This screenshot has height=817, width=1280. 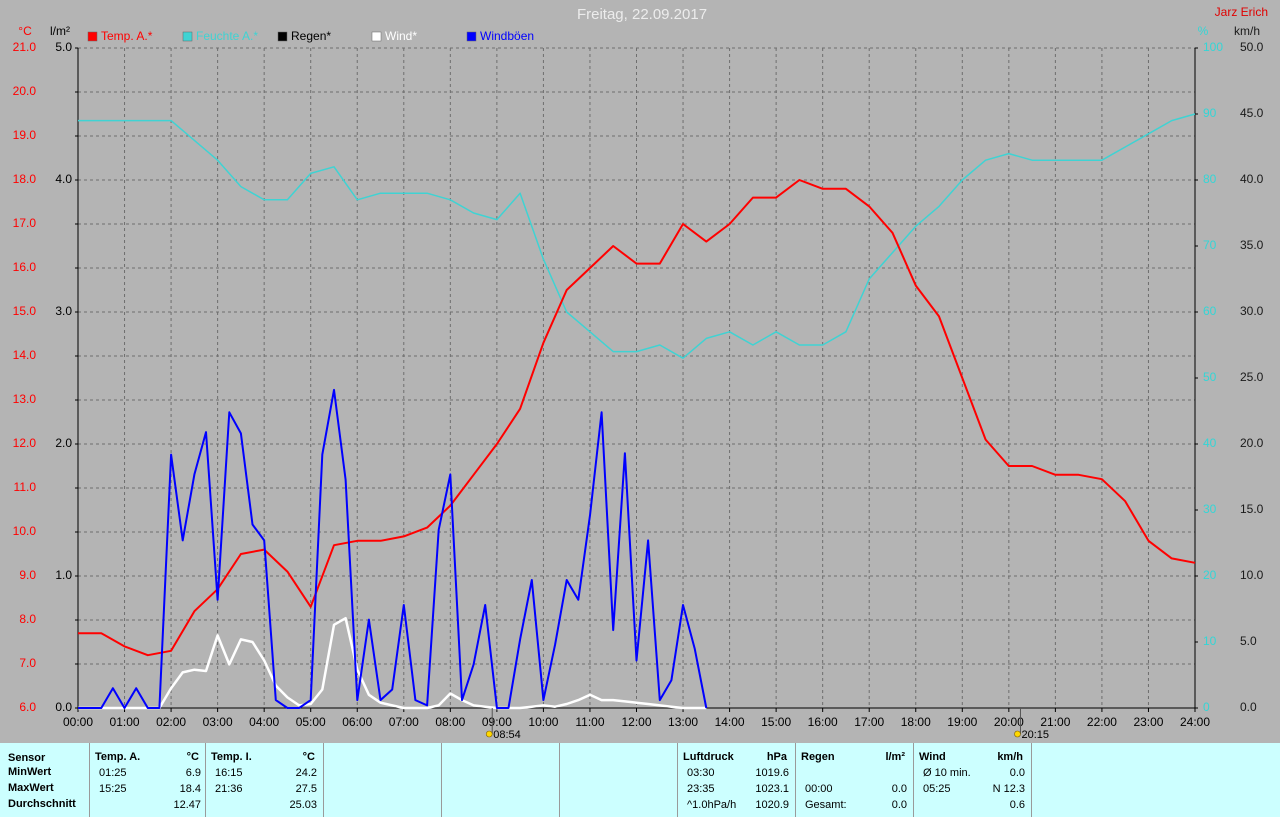 What do you see at coordinates (1252, 245) in the screenshot?
I see `y-tick-label: 35.0` at bounding box center [1252, 245].